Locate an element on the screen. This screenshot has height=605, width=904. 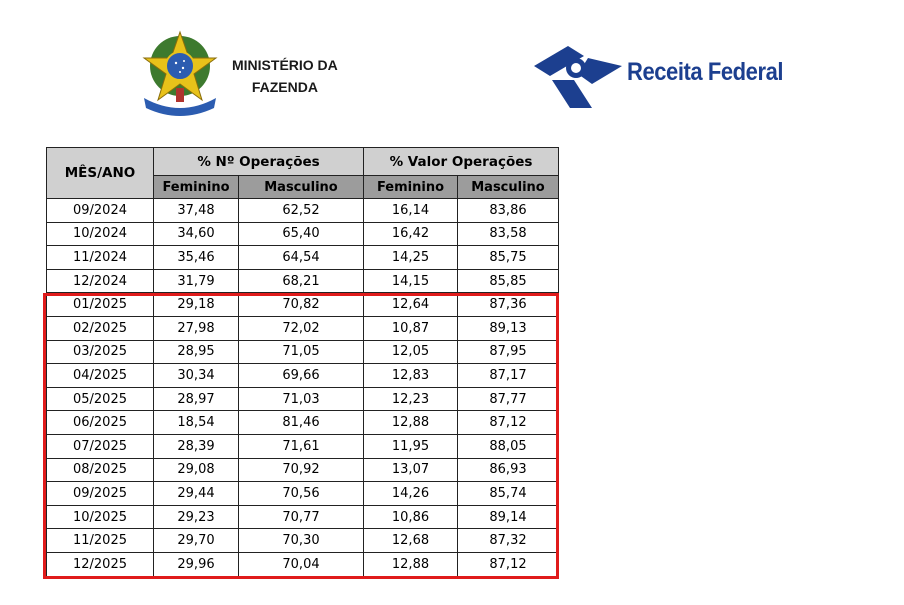
table-row: 12/2024 31,79 68,21 14,15 85,85 is located at coordinates (302, 281).